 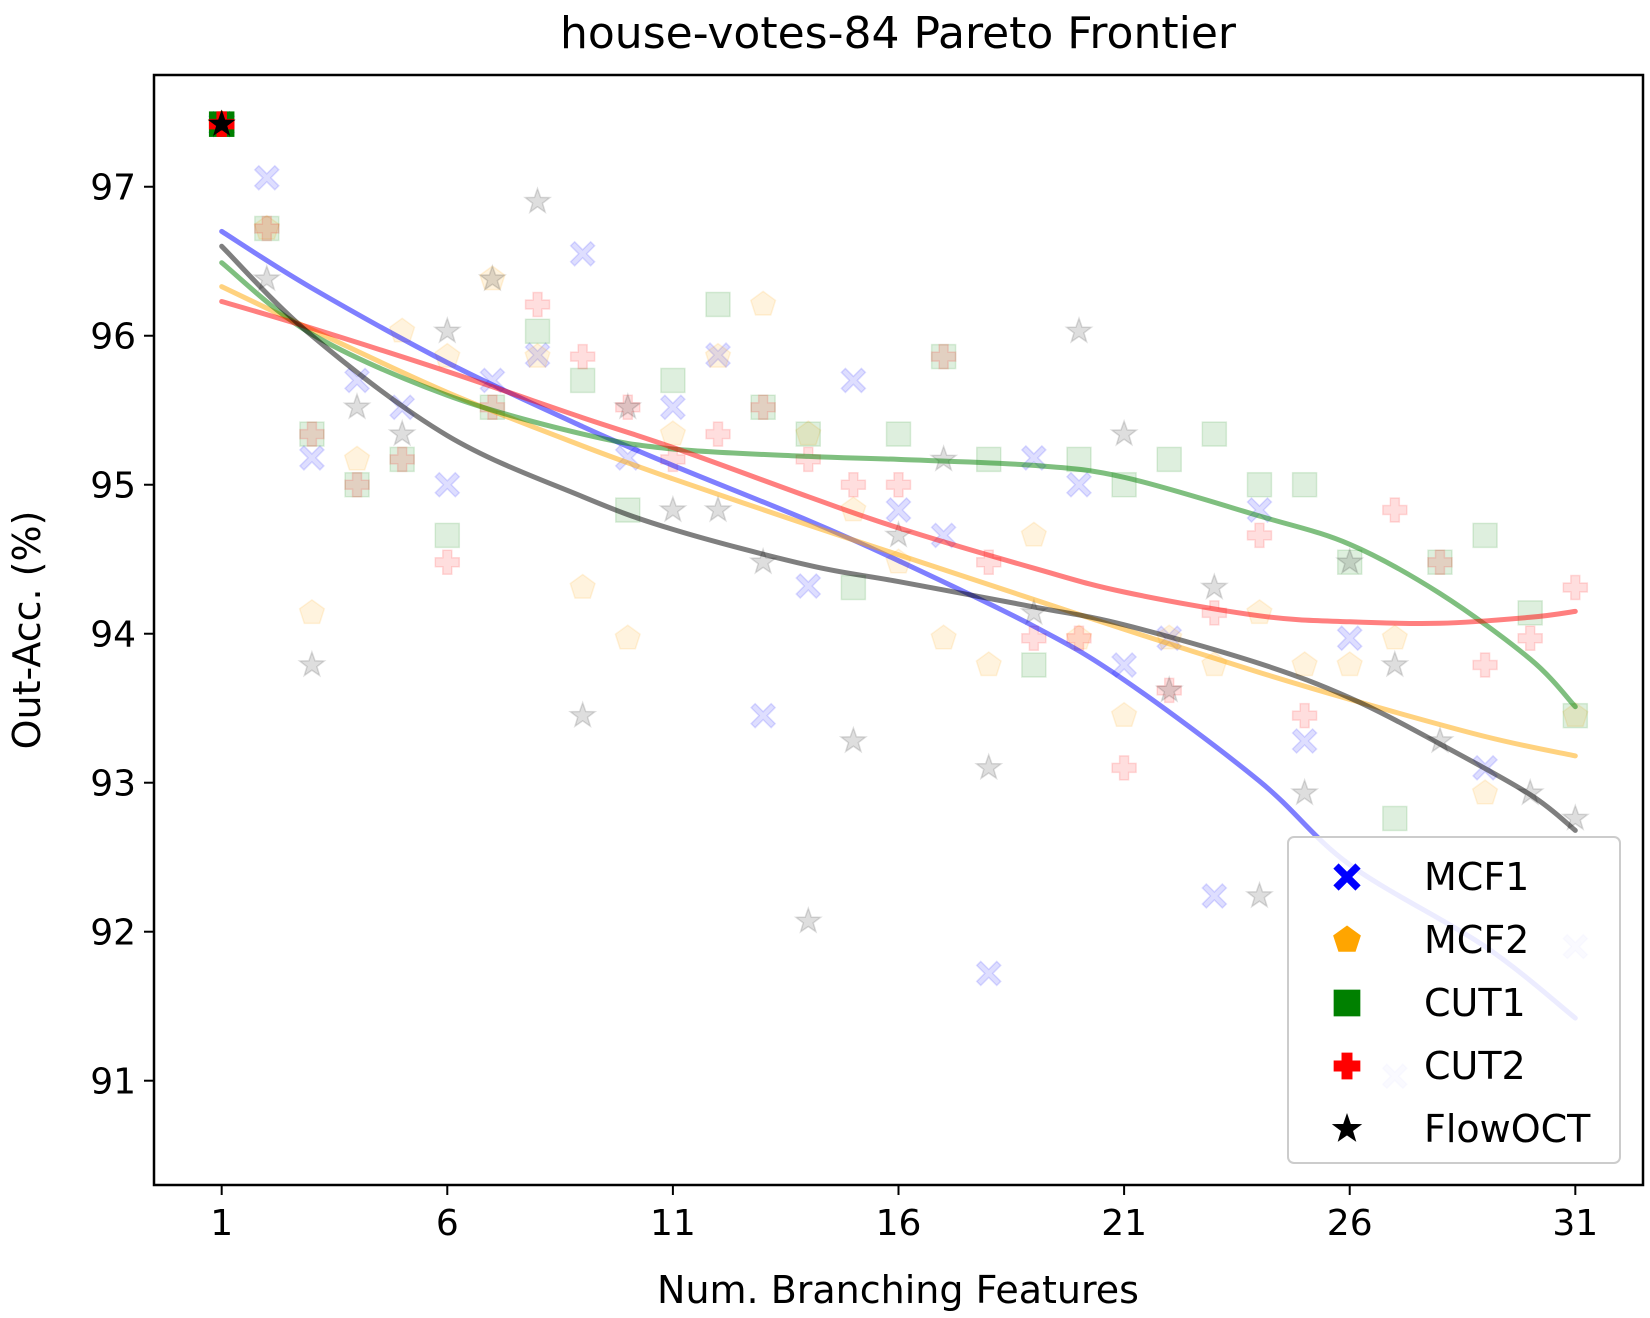 What do you see at coordinates (1575, 1223) in the screenshot?
I see `x-tick-label: 31` at bounding box center [1575, 1223].